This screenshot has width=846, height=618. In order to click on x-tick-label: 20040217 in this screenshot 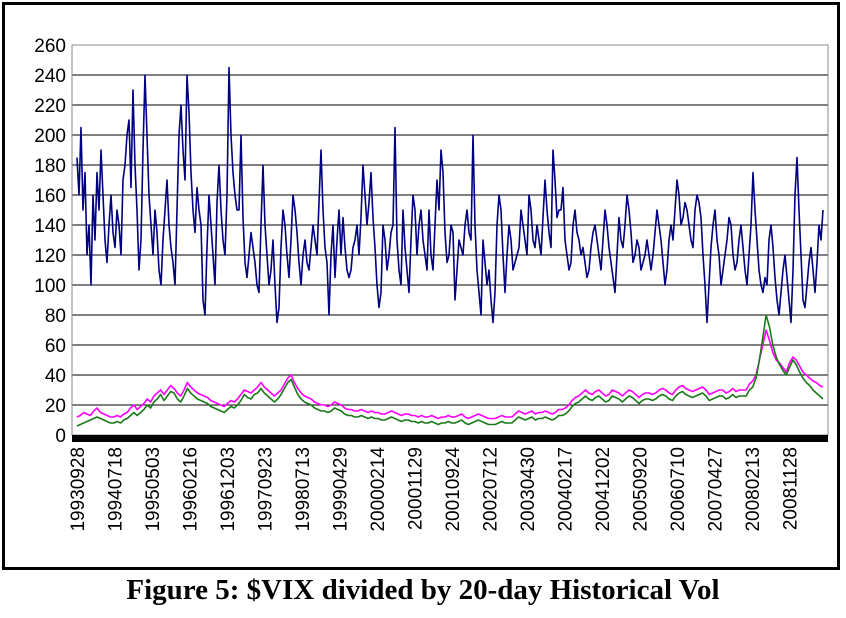, I will do `click(565, 489)`.